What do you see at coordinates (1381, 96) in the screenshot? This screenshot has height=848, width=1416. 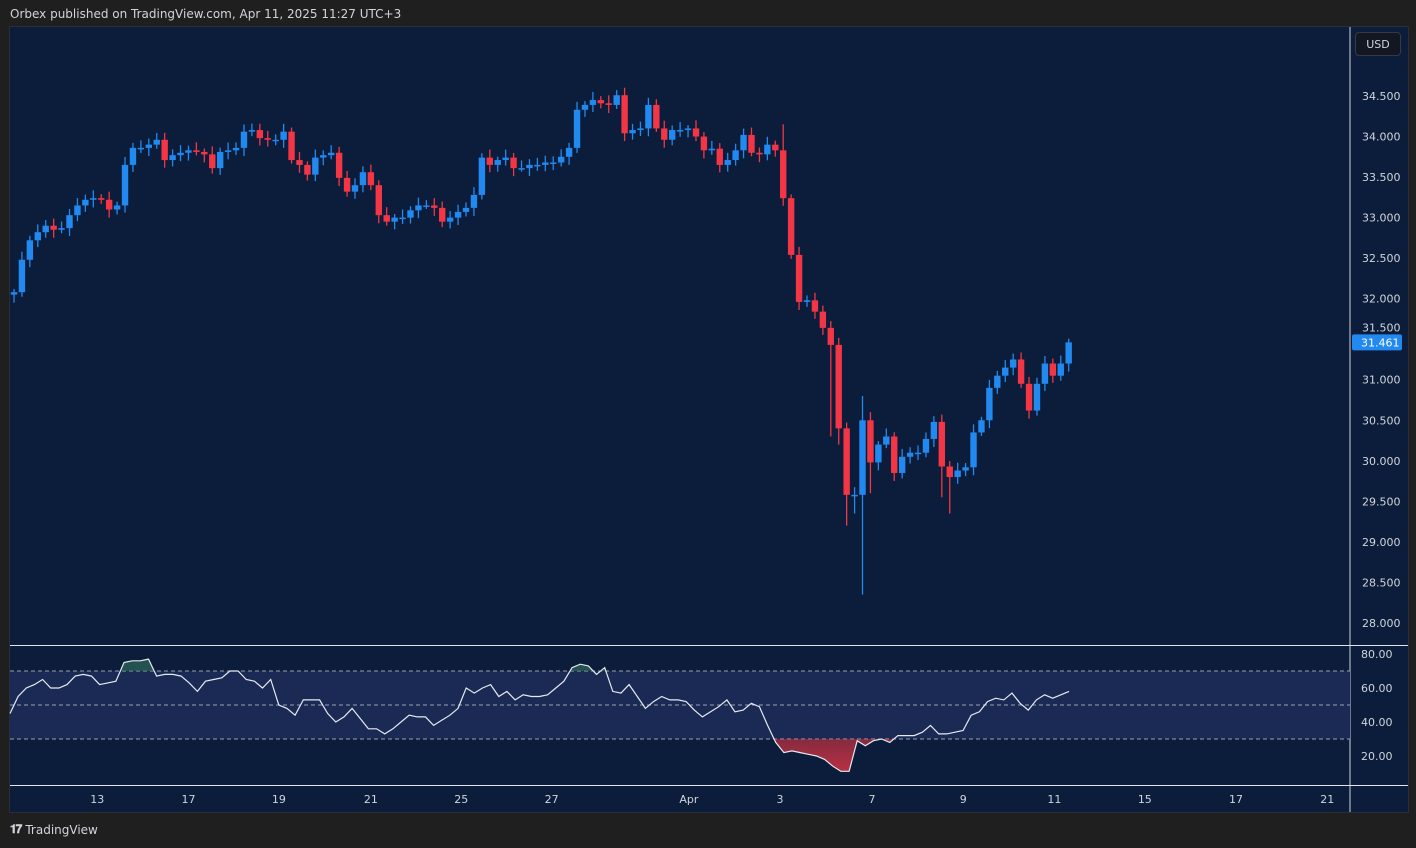 I see `price-tick-label: 34.500` at bounding box center [1381, 96].